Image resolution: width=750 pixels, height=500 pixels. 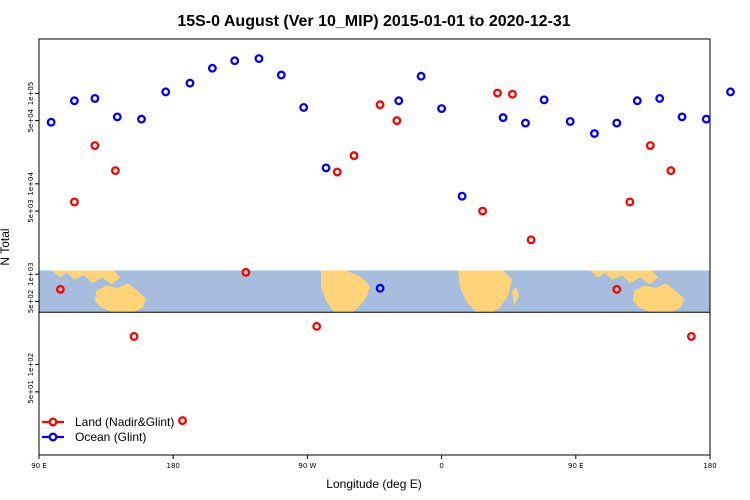 What do you see at coordinates (374, 462) in the screenshot?
I see `x-axis: 90 E 180 90 W 0 90 E 180` at bounding box center [374, 462].